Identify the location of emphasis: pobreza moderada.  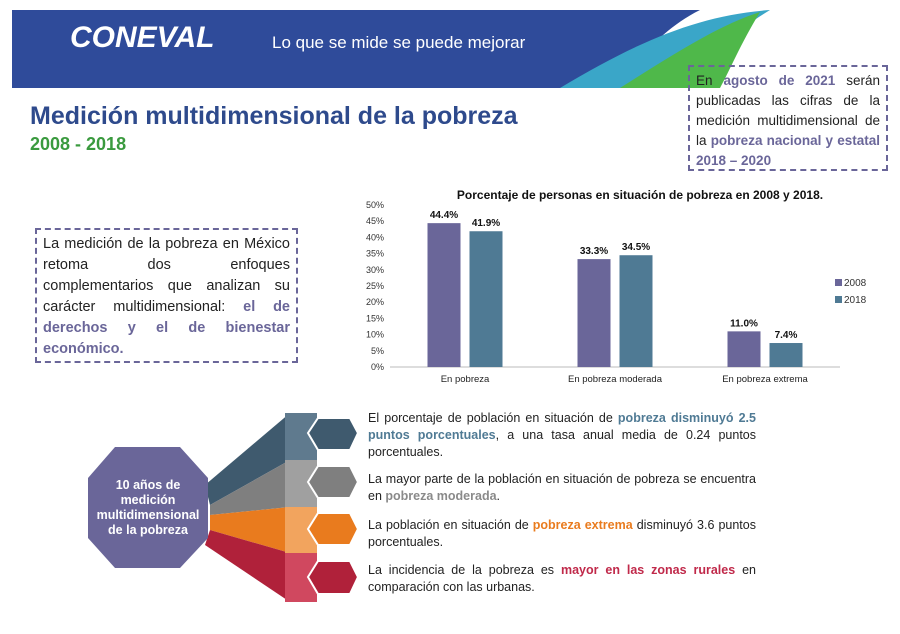
(441, 496).